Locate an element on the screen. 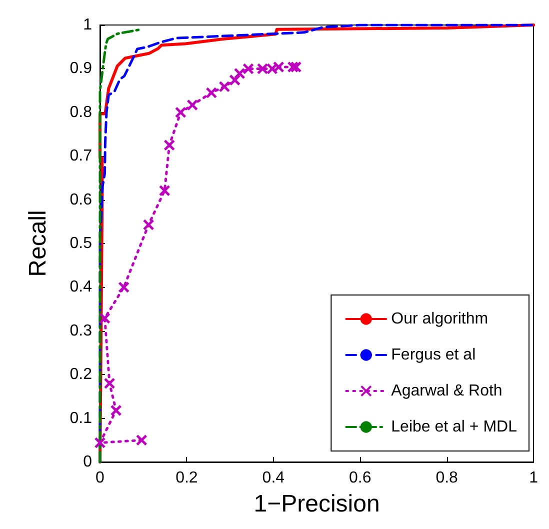 The width and height of the screenshot is (549, 529). y-tick-label: 0.5 is located at coordinates (81, 243).